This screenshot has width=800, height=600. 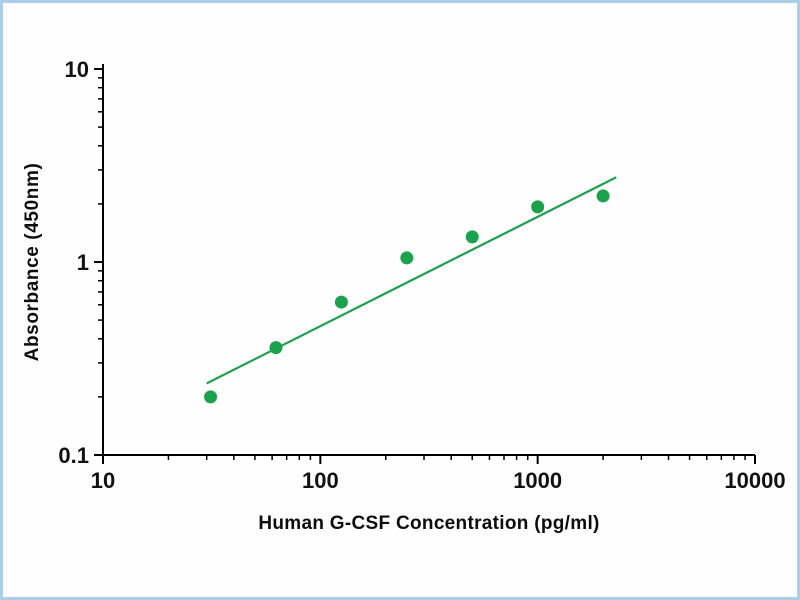 What do you see at coordinates (320, 480) in the screenshot?
I see `x-tick-label: 100` at bounding box center [320, 480].